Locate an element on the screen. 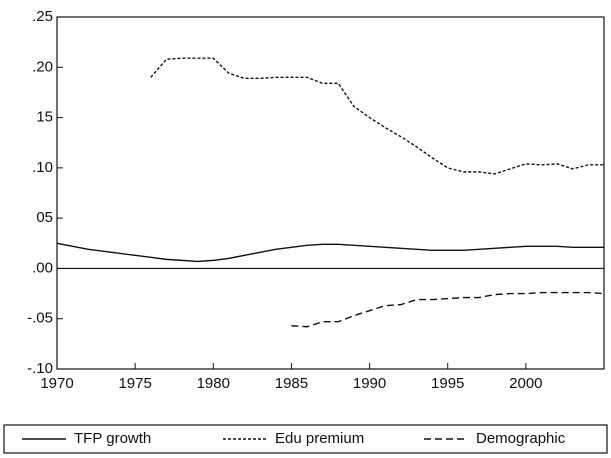  x-tick-label: 1980 is located at coordinates (213, 383).